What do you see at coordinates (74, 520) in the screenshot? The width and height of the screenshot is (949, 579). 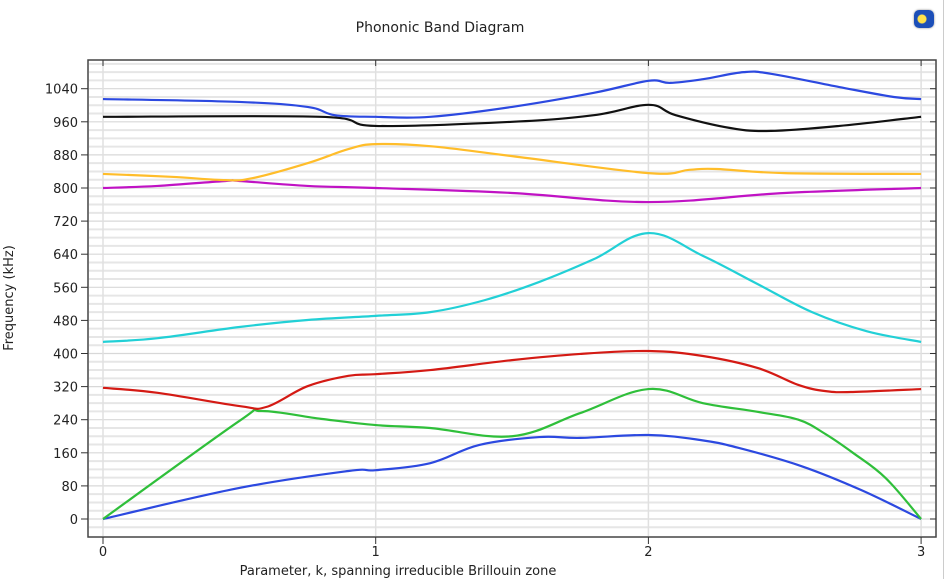 I see `y-tick-label: 0` at bounding box center [74, 520].